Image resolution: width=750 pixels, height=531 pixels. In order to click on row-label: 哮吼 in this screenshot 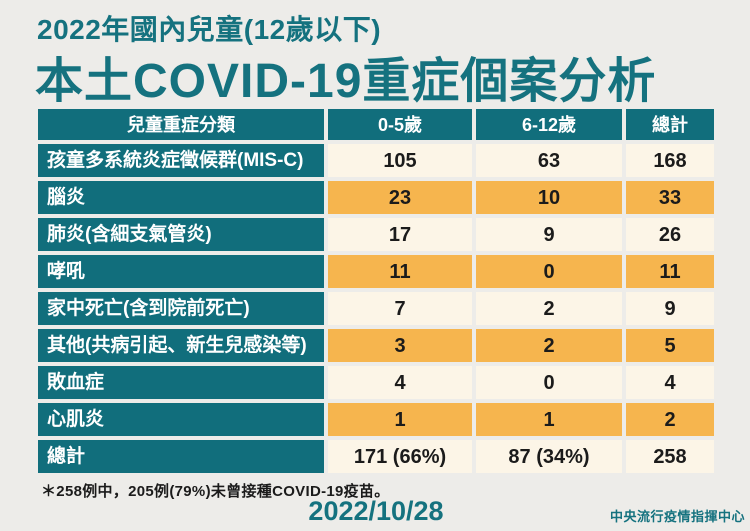, I will do `click(181, 271)`.